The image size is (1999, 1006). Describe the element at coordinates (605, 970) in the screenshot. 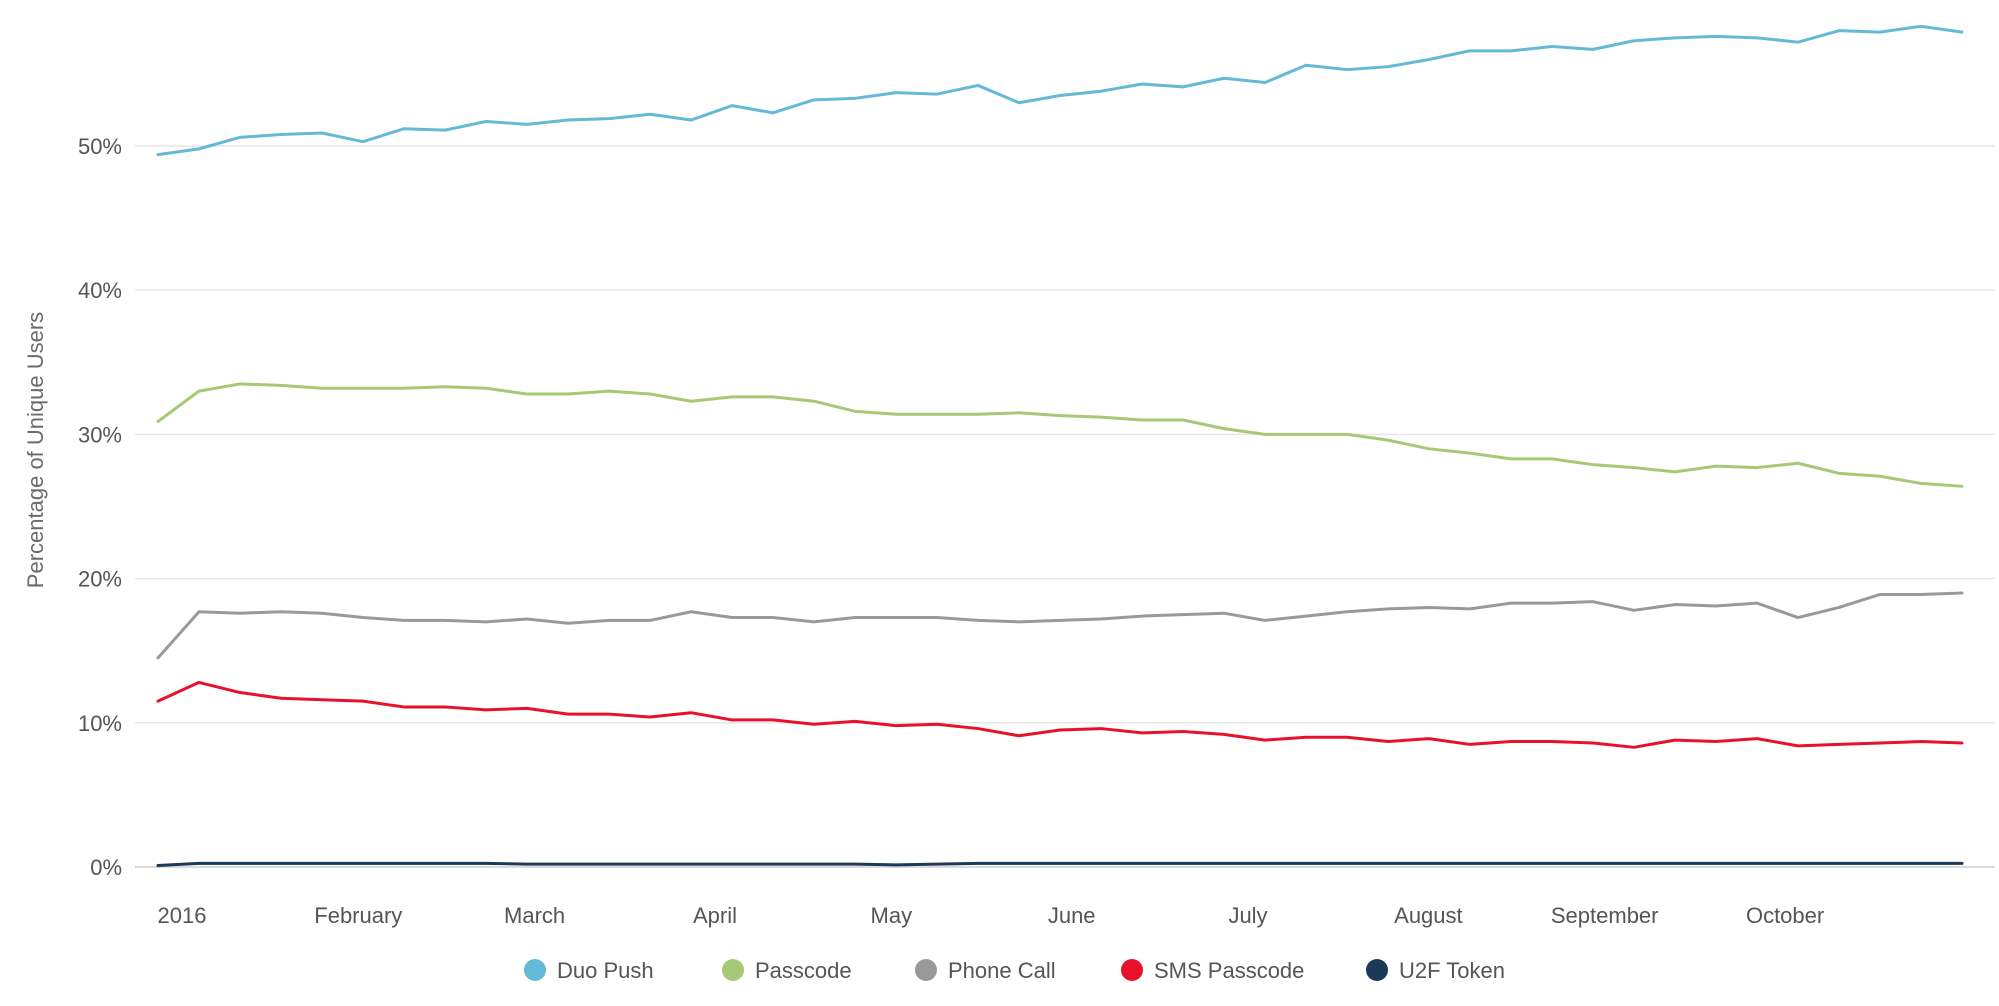

I see `legend-label: Duo Push` at that location.